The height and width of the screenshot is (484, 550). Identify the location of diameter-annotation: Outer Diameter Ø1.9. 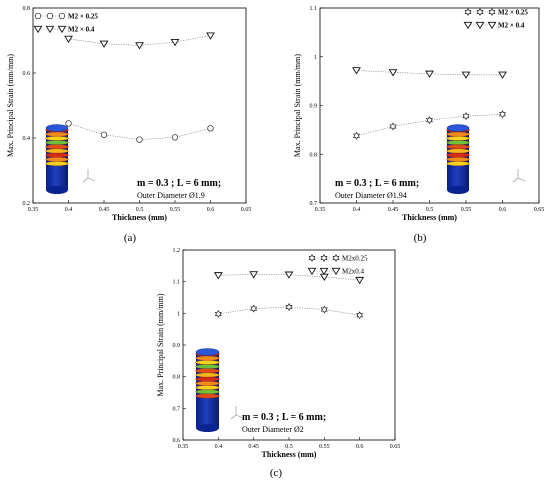
(171, 195).